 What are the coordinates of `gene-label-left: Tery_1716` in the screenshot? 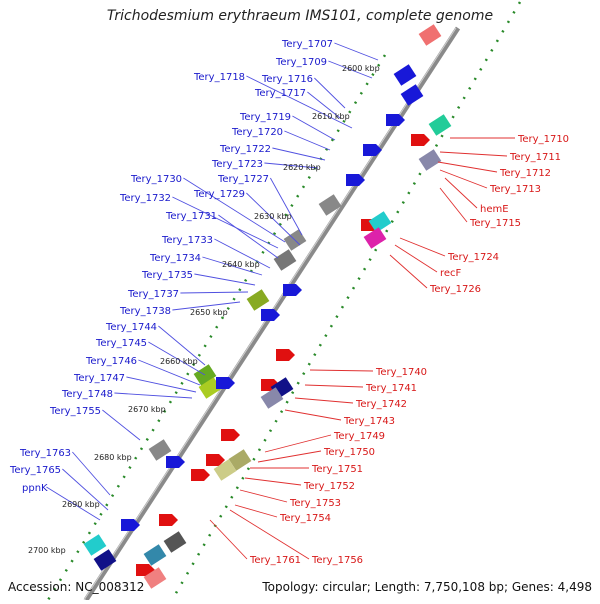 It's located at (287, 79).